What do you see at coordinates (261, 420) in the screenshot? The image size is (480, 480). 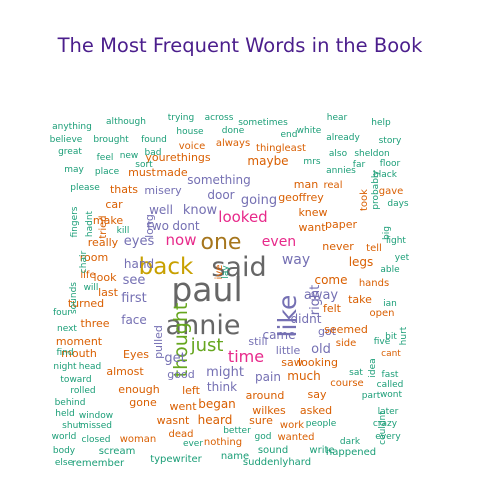 I see `word-sure: sure` at bounding box center [261, 420].